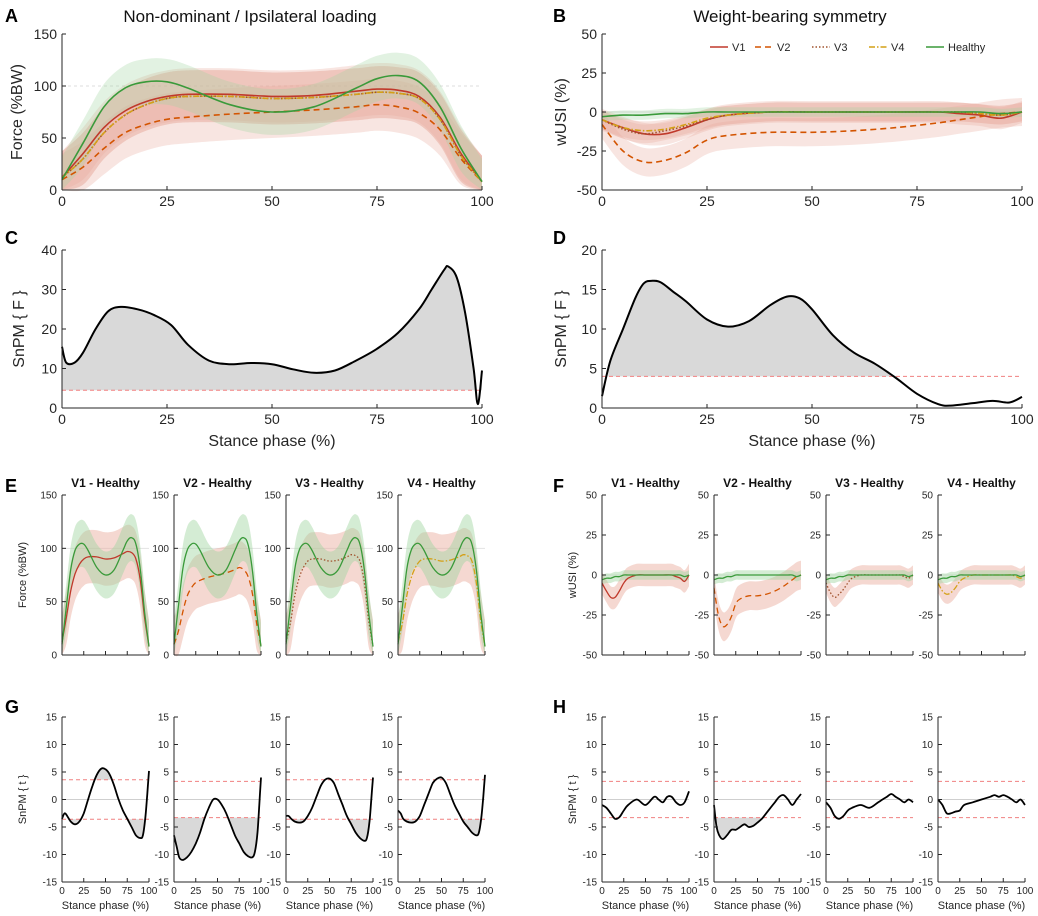 This screenshot has width=1038, height=916. Describe the element at coordinates (62, 891) in the screenshot. I see `panel-g-sub1-xtick-label: 0` at that location.